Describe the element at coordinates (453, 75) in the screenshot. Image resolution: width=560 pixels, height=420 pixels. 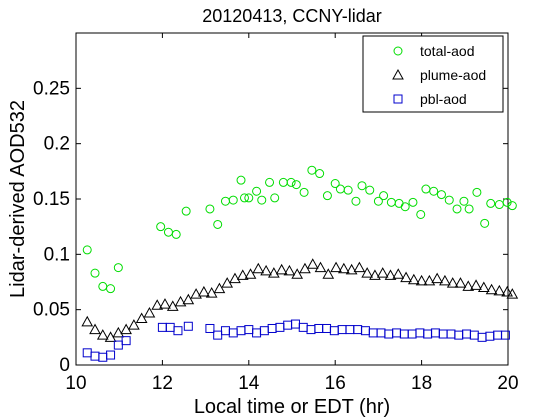
I see `plume-aod-legend-label: plume-aod` at that location.